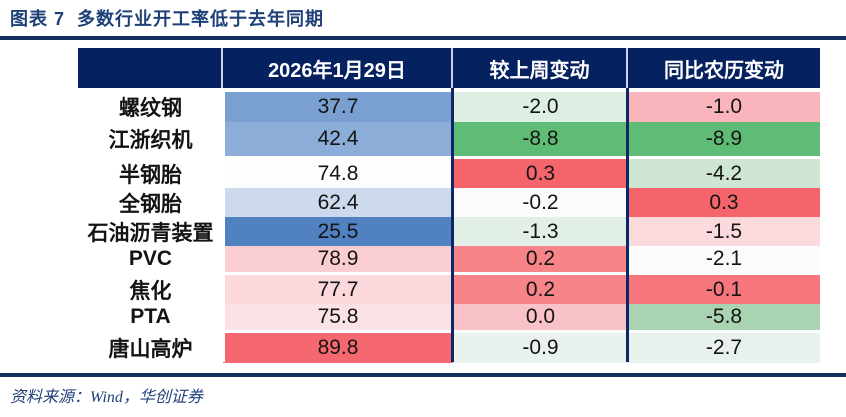 The height and width of the screenshot is (417, 846). What do you see at coordinates (150, 203) in the screenshot?
I see `row-label: 全钢胎` at bounding box center [150, 203].